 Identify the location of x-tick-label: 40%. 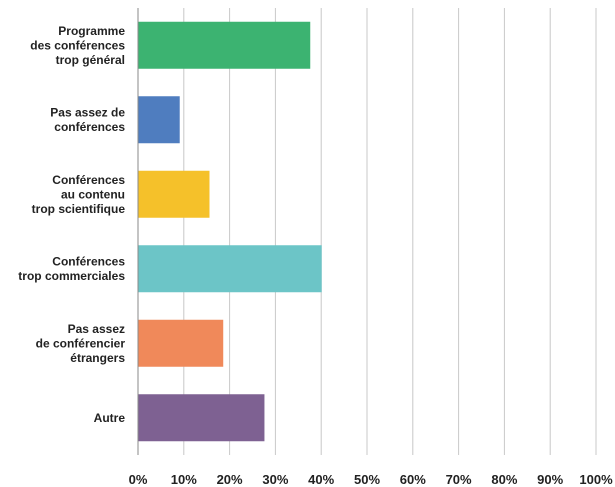
(321, 479).